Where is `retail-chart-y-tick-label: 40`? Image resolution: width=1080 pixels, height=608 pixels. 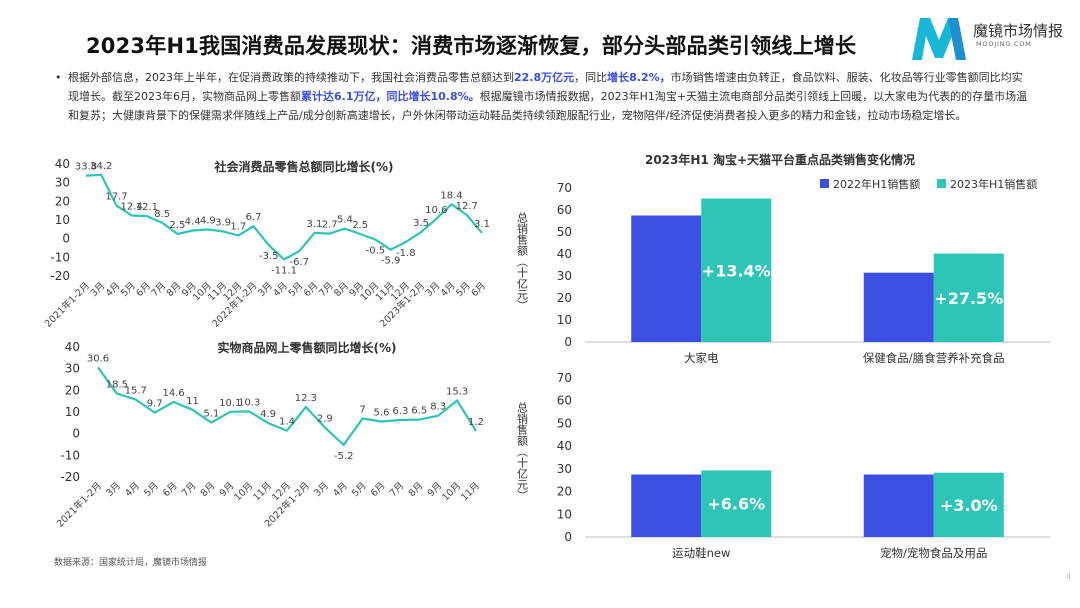 retail-chart-y-tick-label: 40 is located at coordinates (62, 164).